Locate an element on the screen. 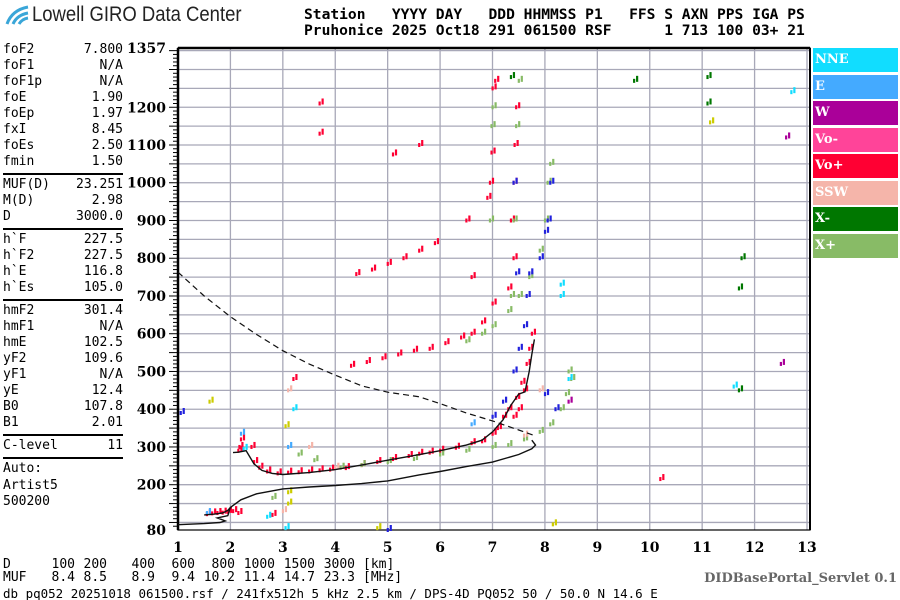 The height and width of the screenshot is (600, 900). table-cell: 600 is located at coordinates (183, 564).